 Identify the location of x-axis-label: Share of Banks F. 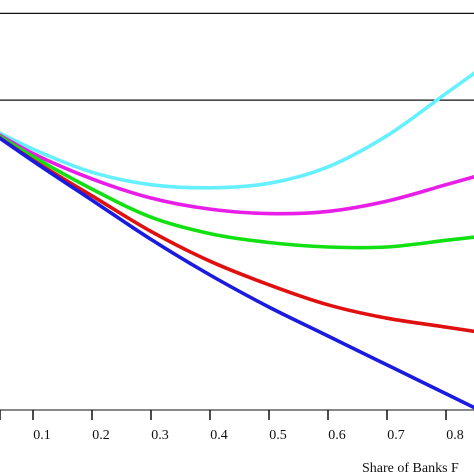
(410, 467).